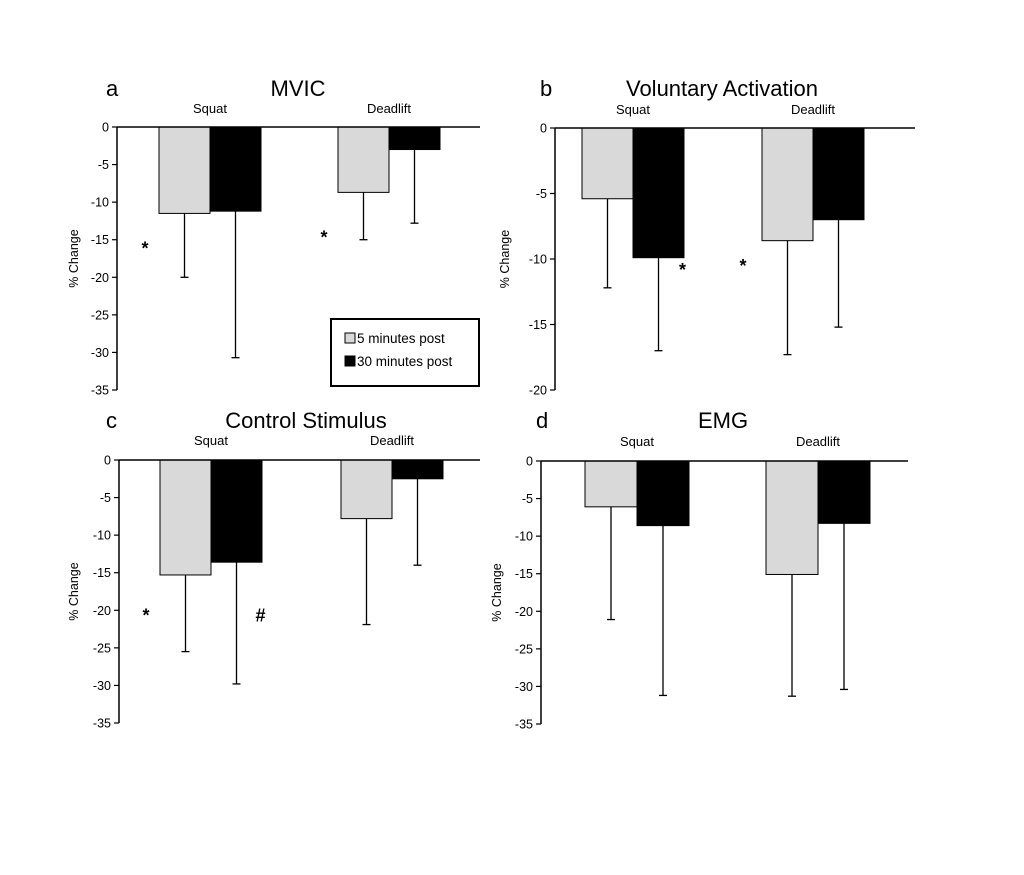  Describe the element at coordinates (401, 338) in the screenshot. I see `legend-label-5min: 5 minutes post` at that location.